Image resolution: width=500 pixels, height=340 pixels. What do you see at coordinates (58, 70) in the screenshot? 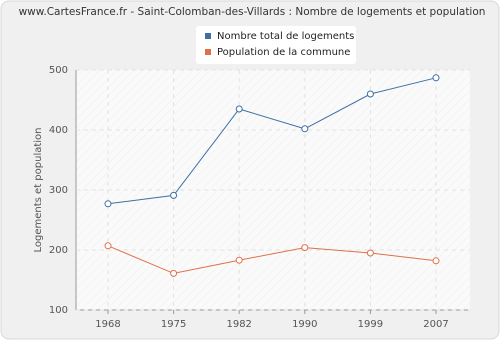
I see `y-tick-label: 500` at bounding box center [58, 70].